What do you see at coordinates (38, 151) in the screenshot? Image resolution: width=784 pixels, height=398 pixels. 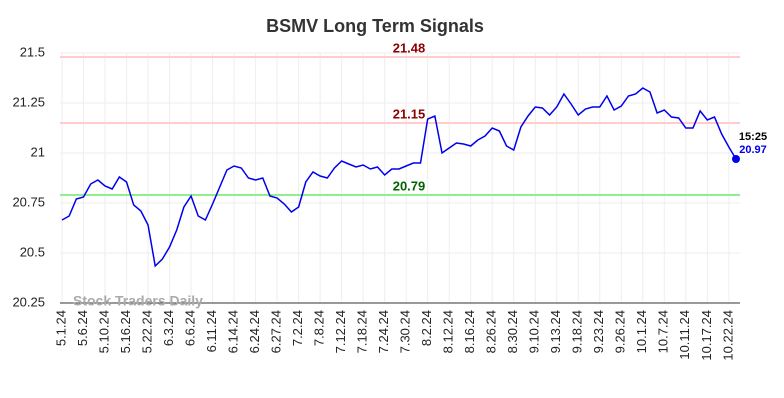 I see `y-tick-label: 21` at bounding box center [38, 151].